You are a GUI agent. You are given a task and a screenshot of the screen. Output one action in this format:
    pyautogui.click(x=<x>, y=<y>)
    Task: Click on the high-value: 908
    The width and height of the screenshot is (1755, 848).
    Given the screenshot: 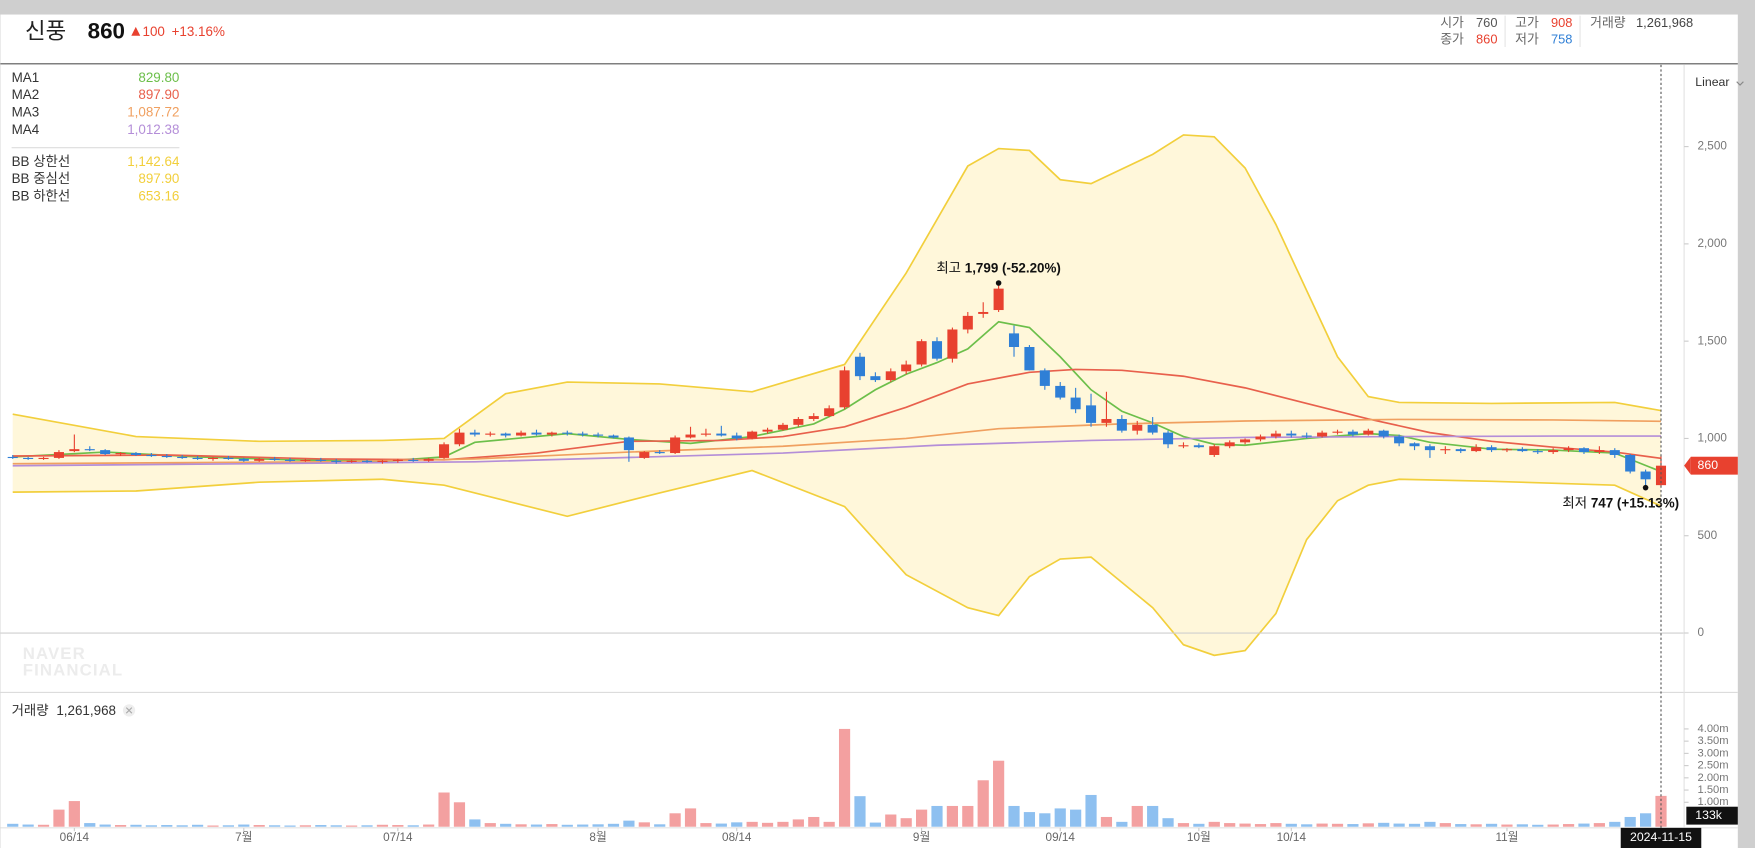 What is the action you would take?
    pyautogui.click(x=1561, y=22)
    